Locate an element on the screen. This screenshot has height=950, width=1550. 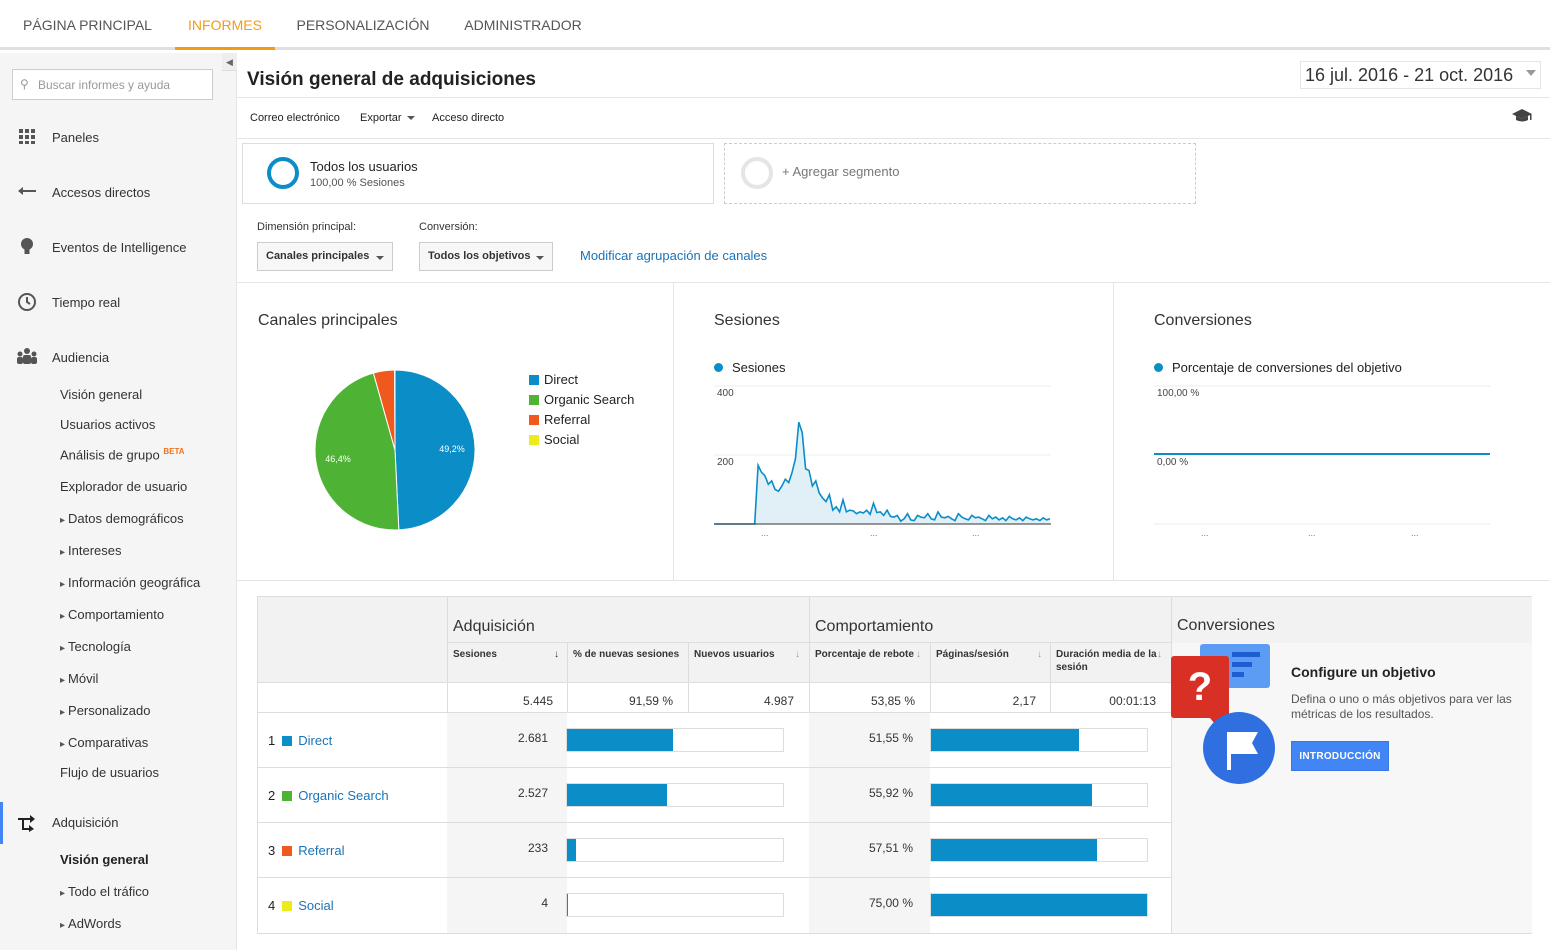
tab-reports: INFORMES is located at coordinates (225, 25).